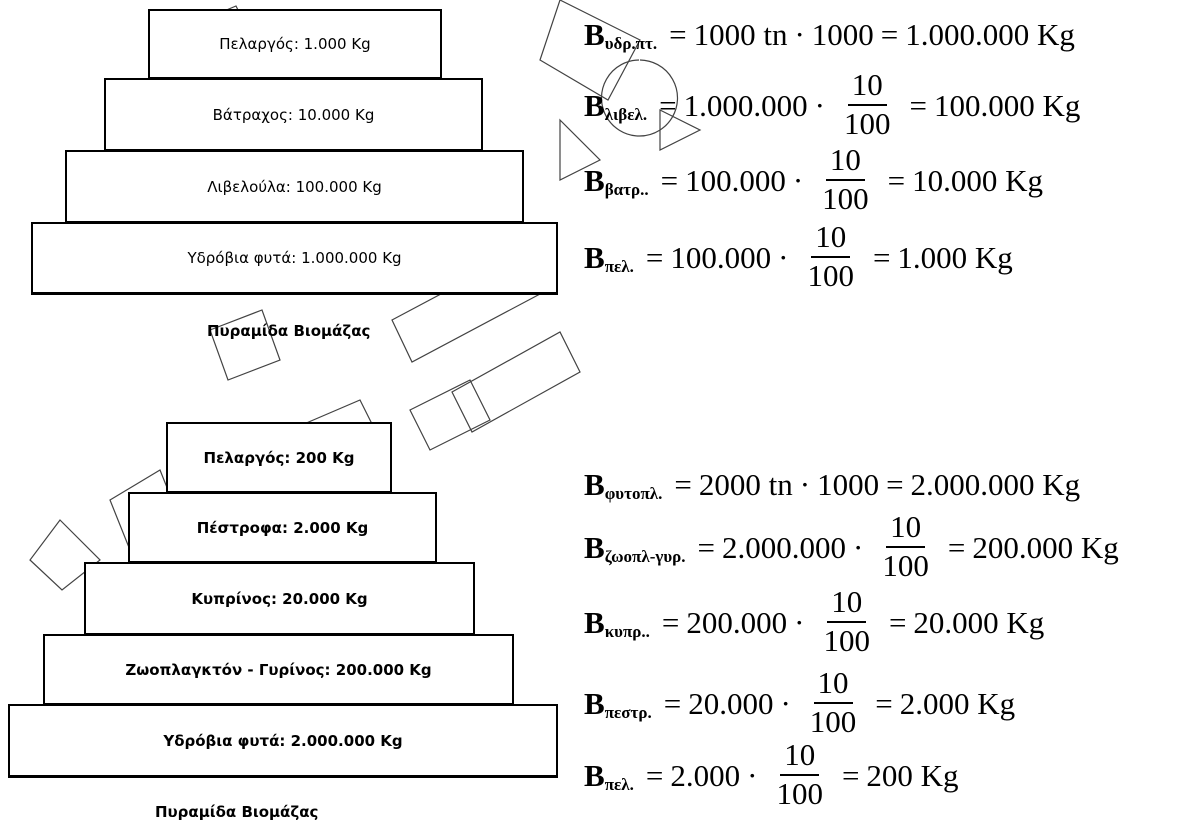  I want to click on equation-result: 1.000 Kg, so click(955, 257).